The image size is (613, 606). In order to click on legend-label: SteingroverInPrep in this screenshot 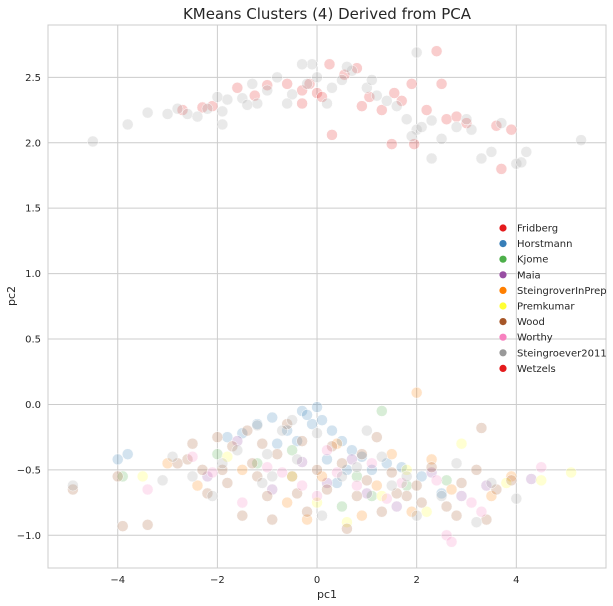, I will do `click(562, 291)`.